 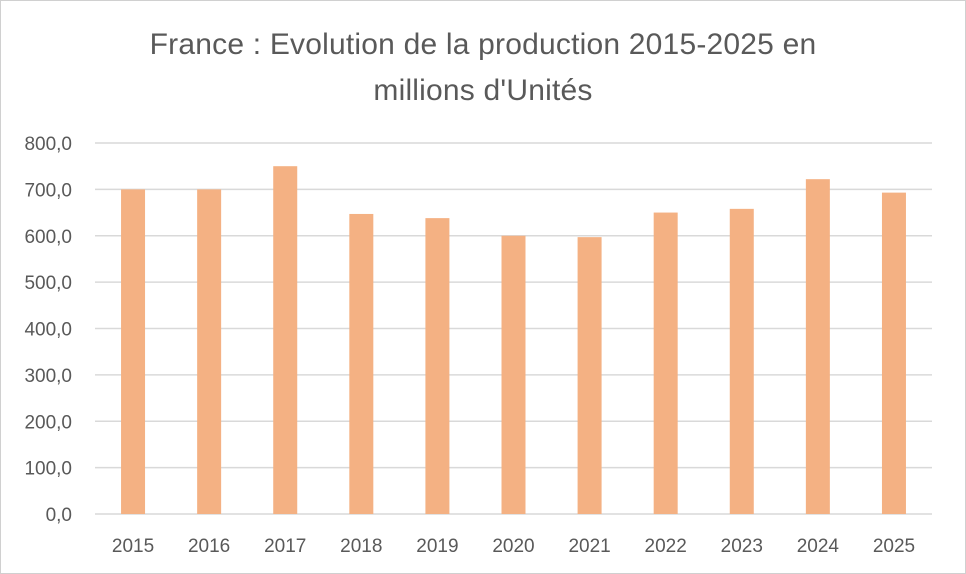 What do you see at coordinates (48, 376) in the screenshot?
I see `y-tick-label: 300,0` at bounding box center [48, 376].